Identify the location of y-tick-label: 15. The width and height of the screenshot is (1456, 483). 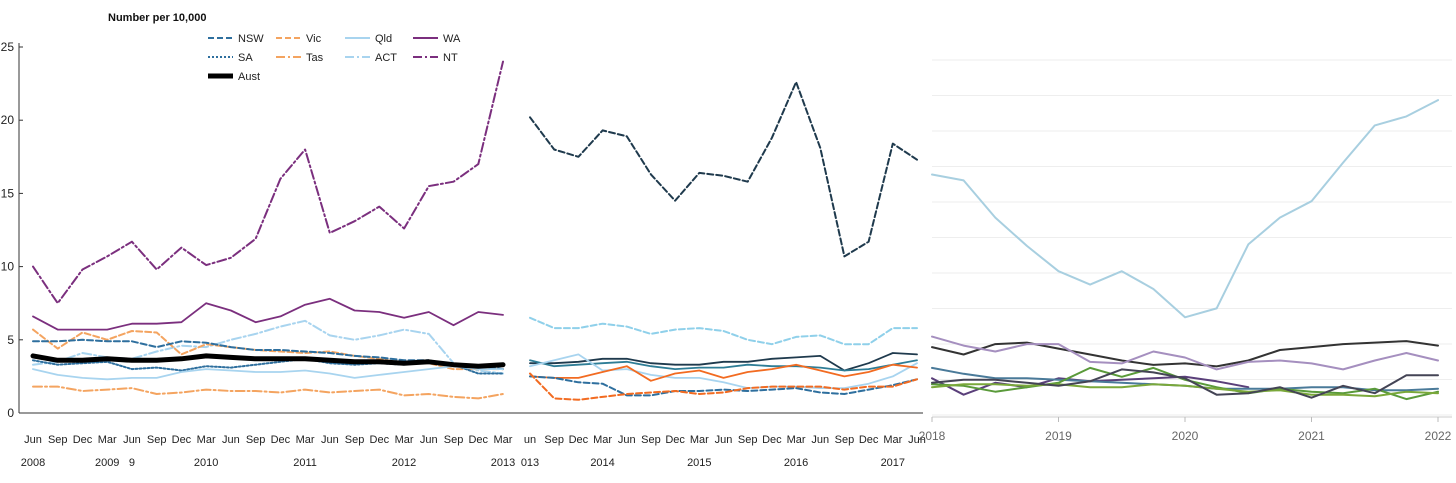
(8, 193).